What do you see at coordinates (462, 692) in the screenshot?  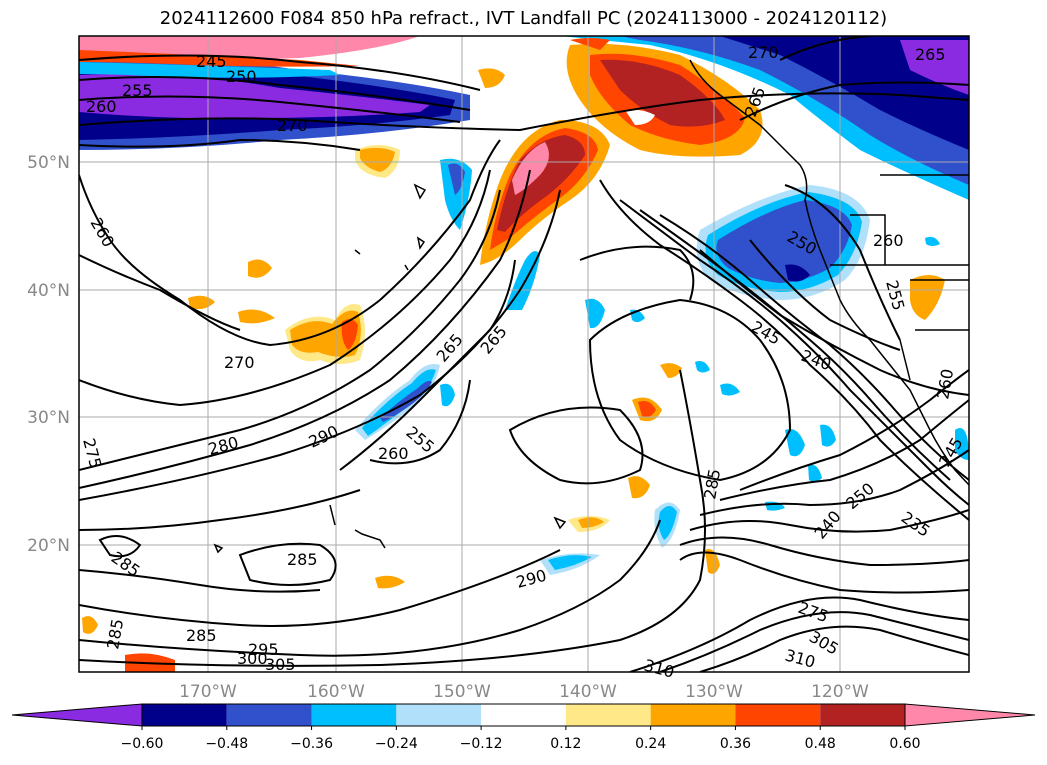 I see `lon-label: 150°W` at bounding box center [462, 692].